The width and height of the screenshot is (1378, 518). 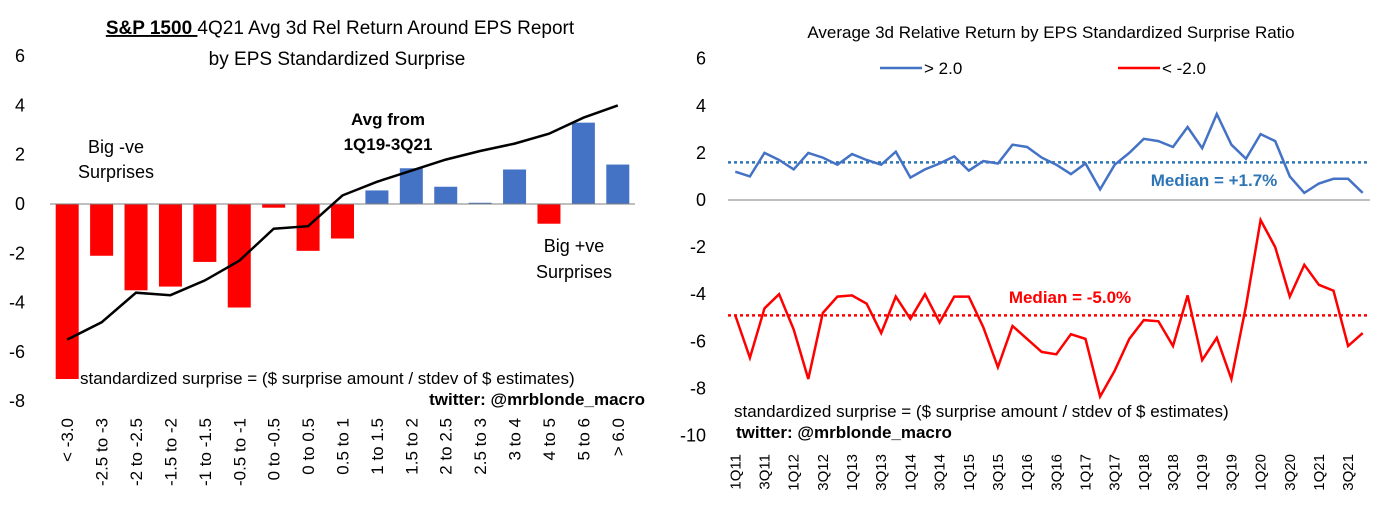 What do you see at coordinates (17, 352) in the screenshot?
I see `left-y-tick-label: -6` at bounding box center [17, 352].